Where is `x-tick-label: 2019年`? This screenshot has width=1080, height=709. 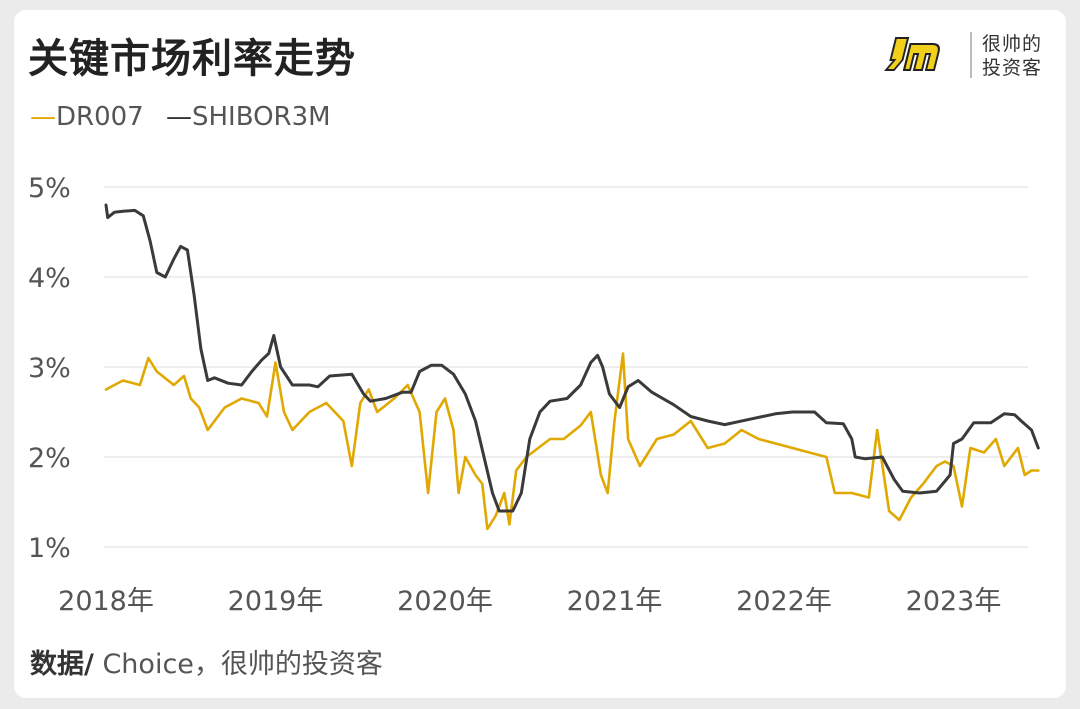
x-tick-label: 2019年 is located at coordinates (276, 601).